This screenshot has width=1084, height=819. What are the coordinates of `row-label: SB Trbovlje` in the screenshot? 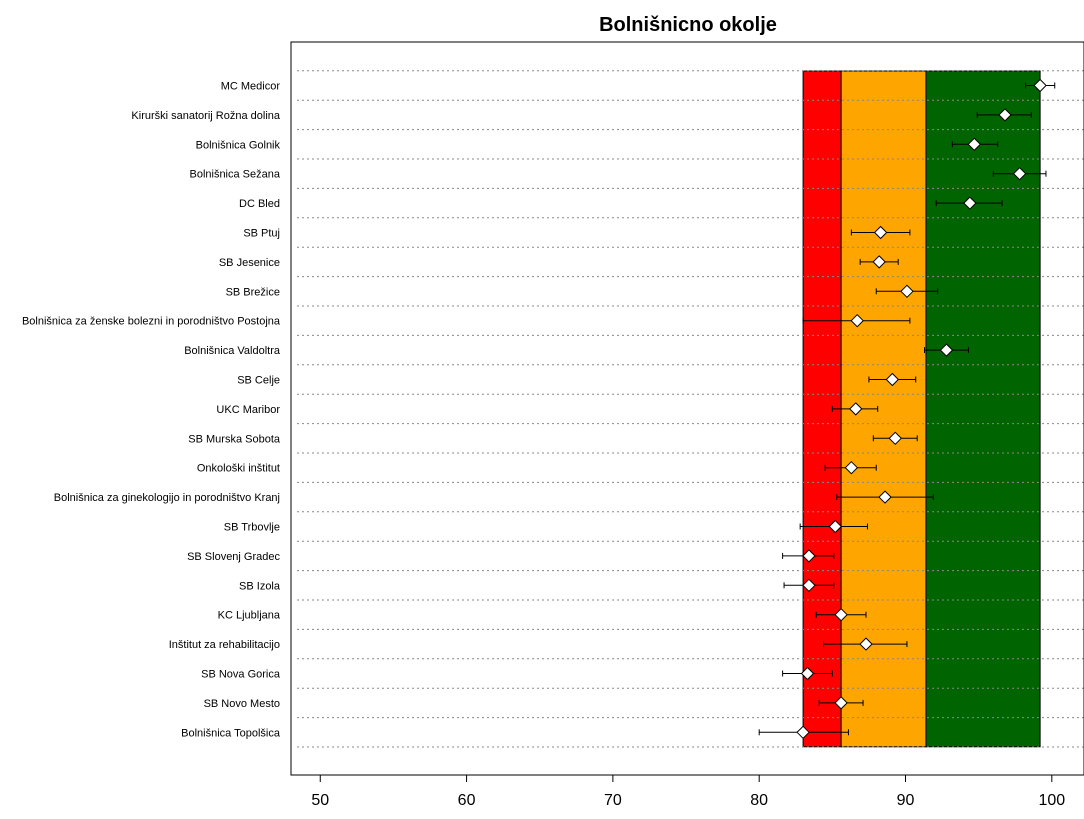 It's located at (252, 528).